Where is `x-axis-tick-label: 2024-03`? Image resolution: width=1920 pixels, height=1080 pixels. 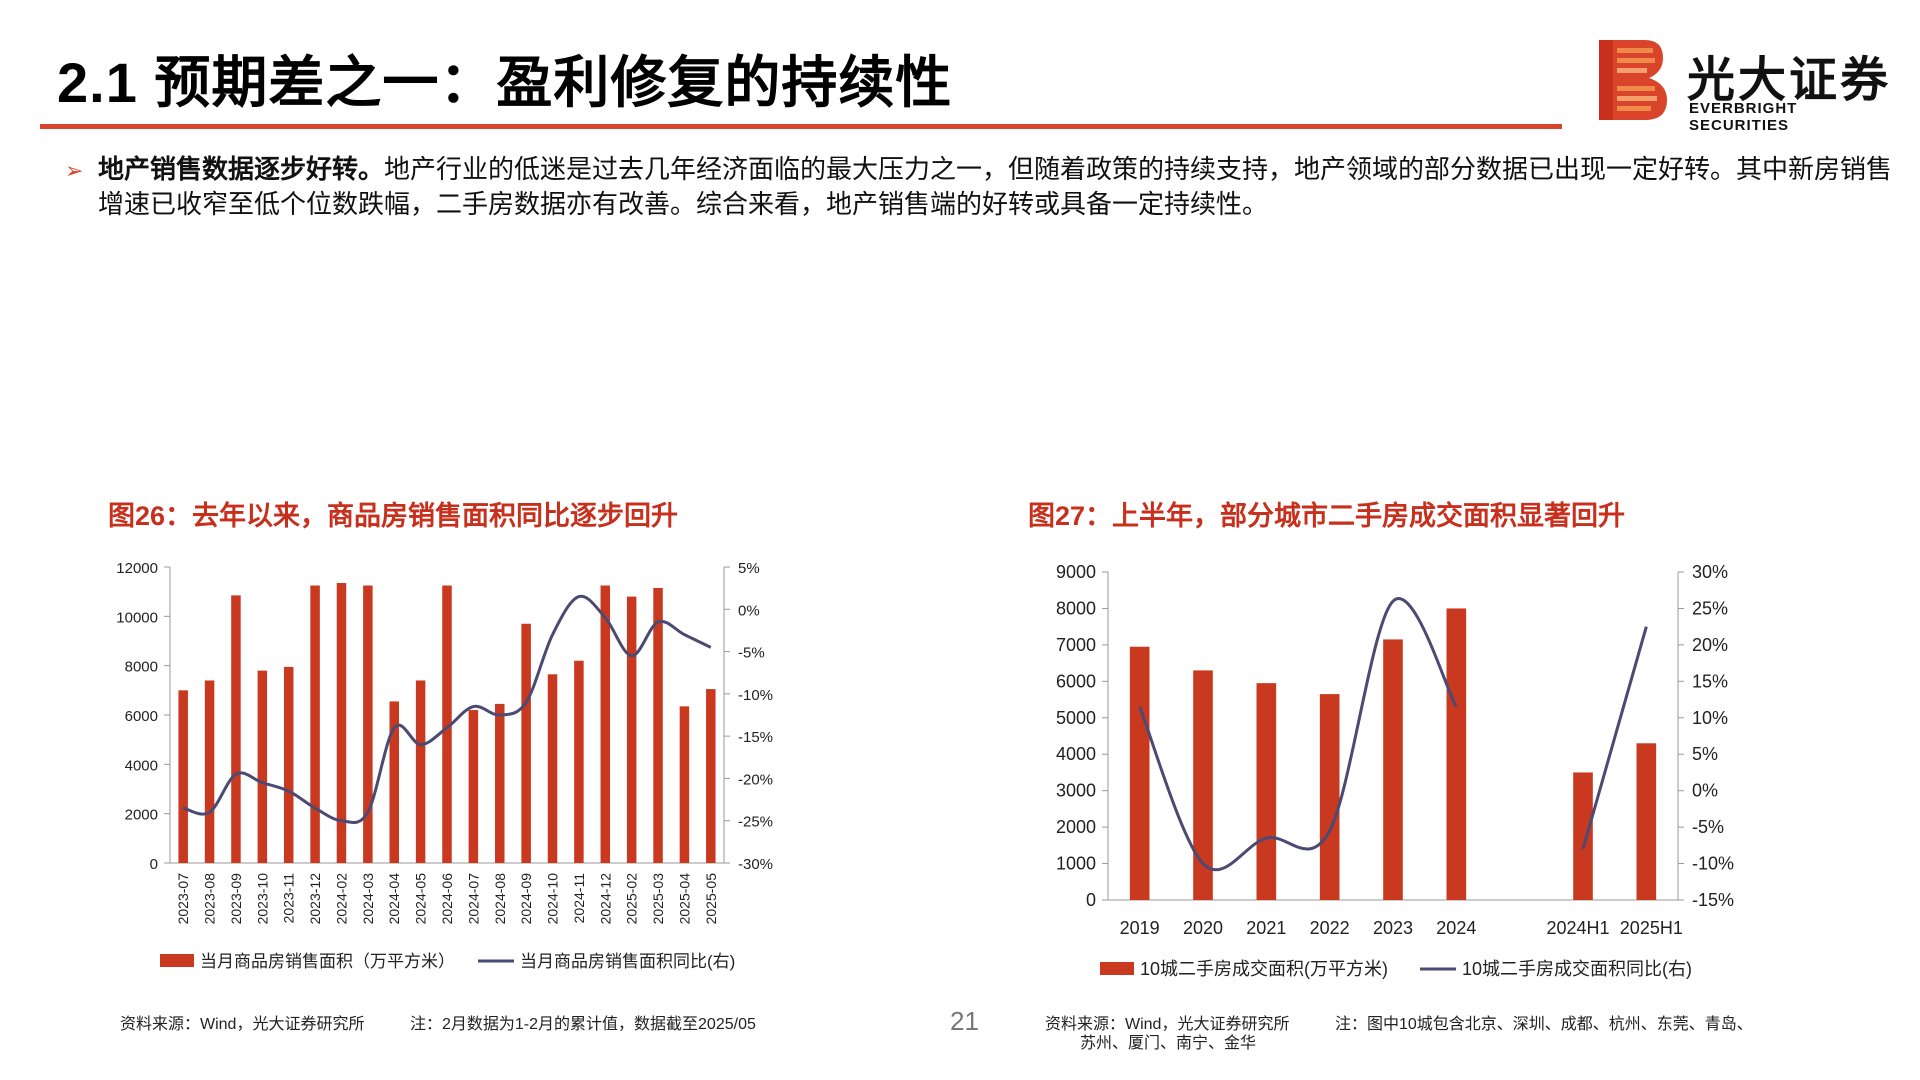 x-axis-tick-label: 2024-03 is located at coordinates (368, 899).